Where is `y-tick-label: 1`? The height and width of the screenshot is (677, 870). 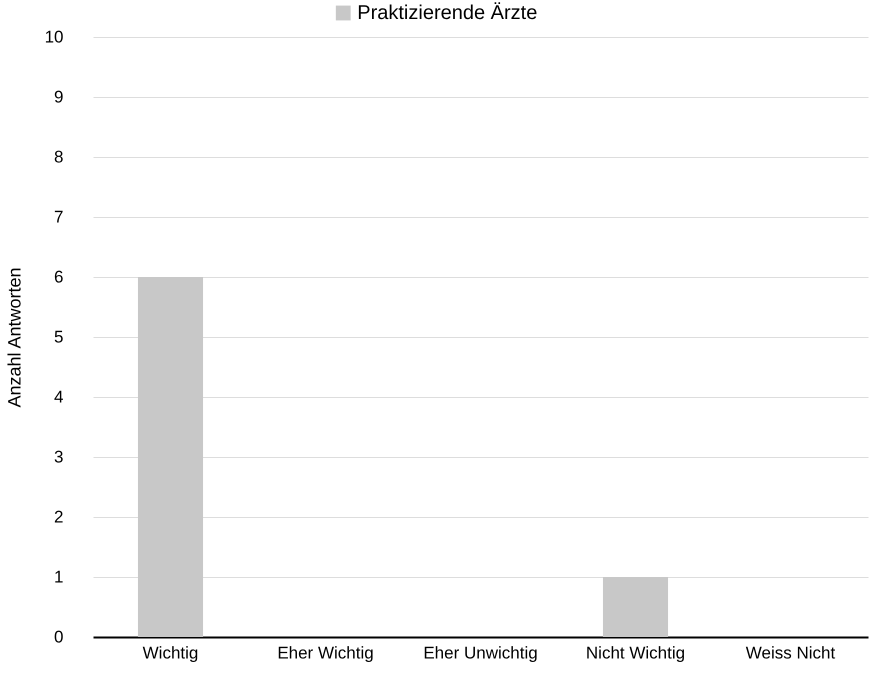
y-tick-label: 1 is located at coordinates (59, 577).